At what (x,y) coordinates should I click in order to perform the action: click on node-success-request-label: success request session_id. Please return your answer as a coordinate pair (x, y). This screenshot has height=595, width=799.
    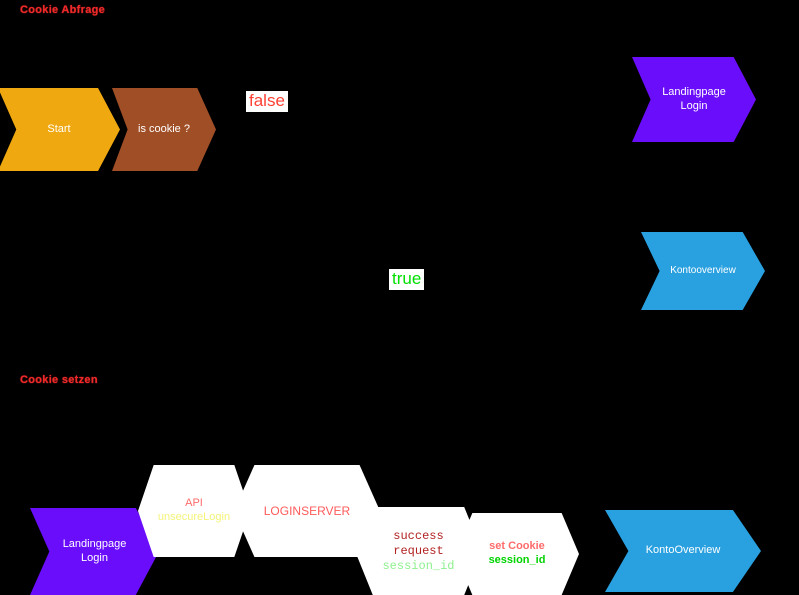
    Looking at the image, I should click on (418, 551).